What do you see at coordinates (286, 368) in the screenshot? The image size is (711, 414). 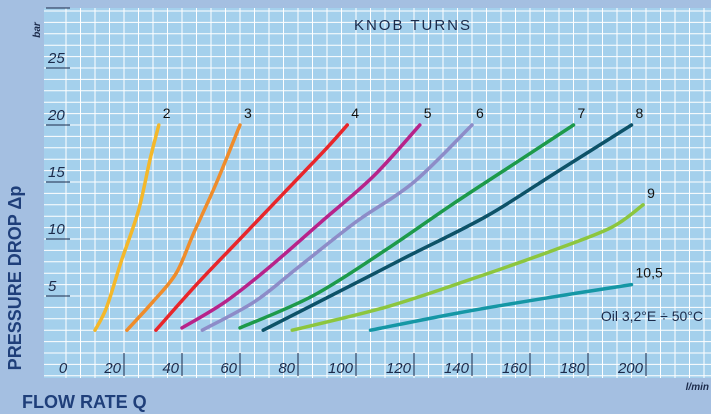 I see `x-tick-label: 80` at bounding box center [286, 368].